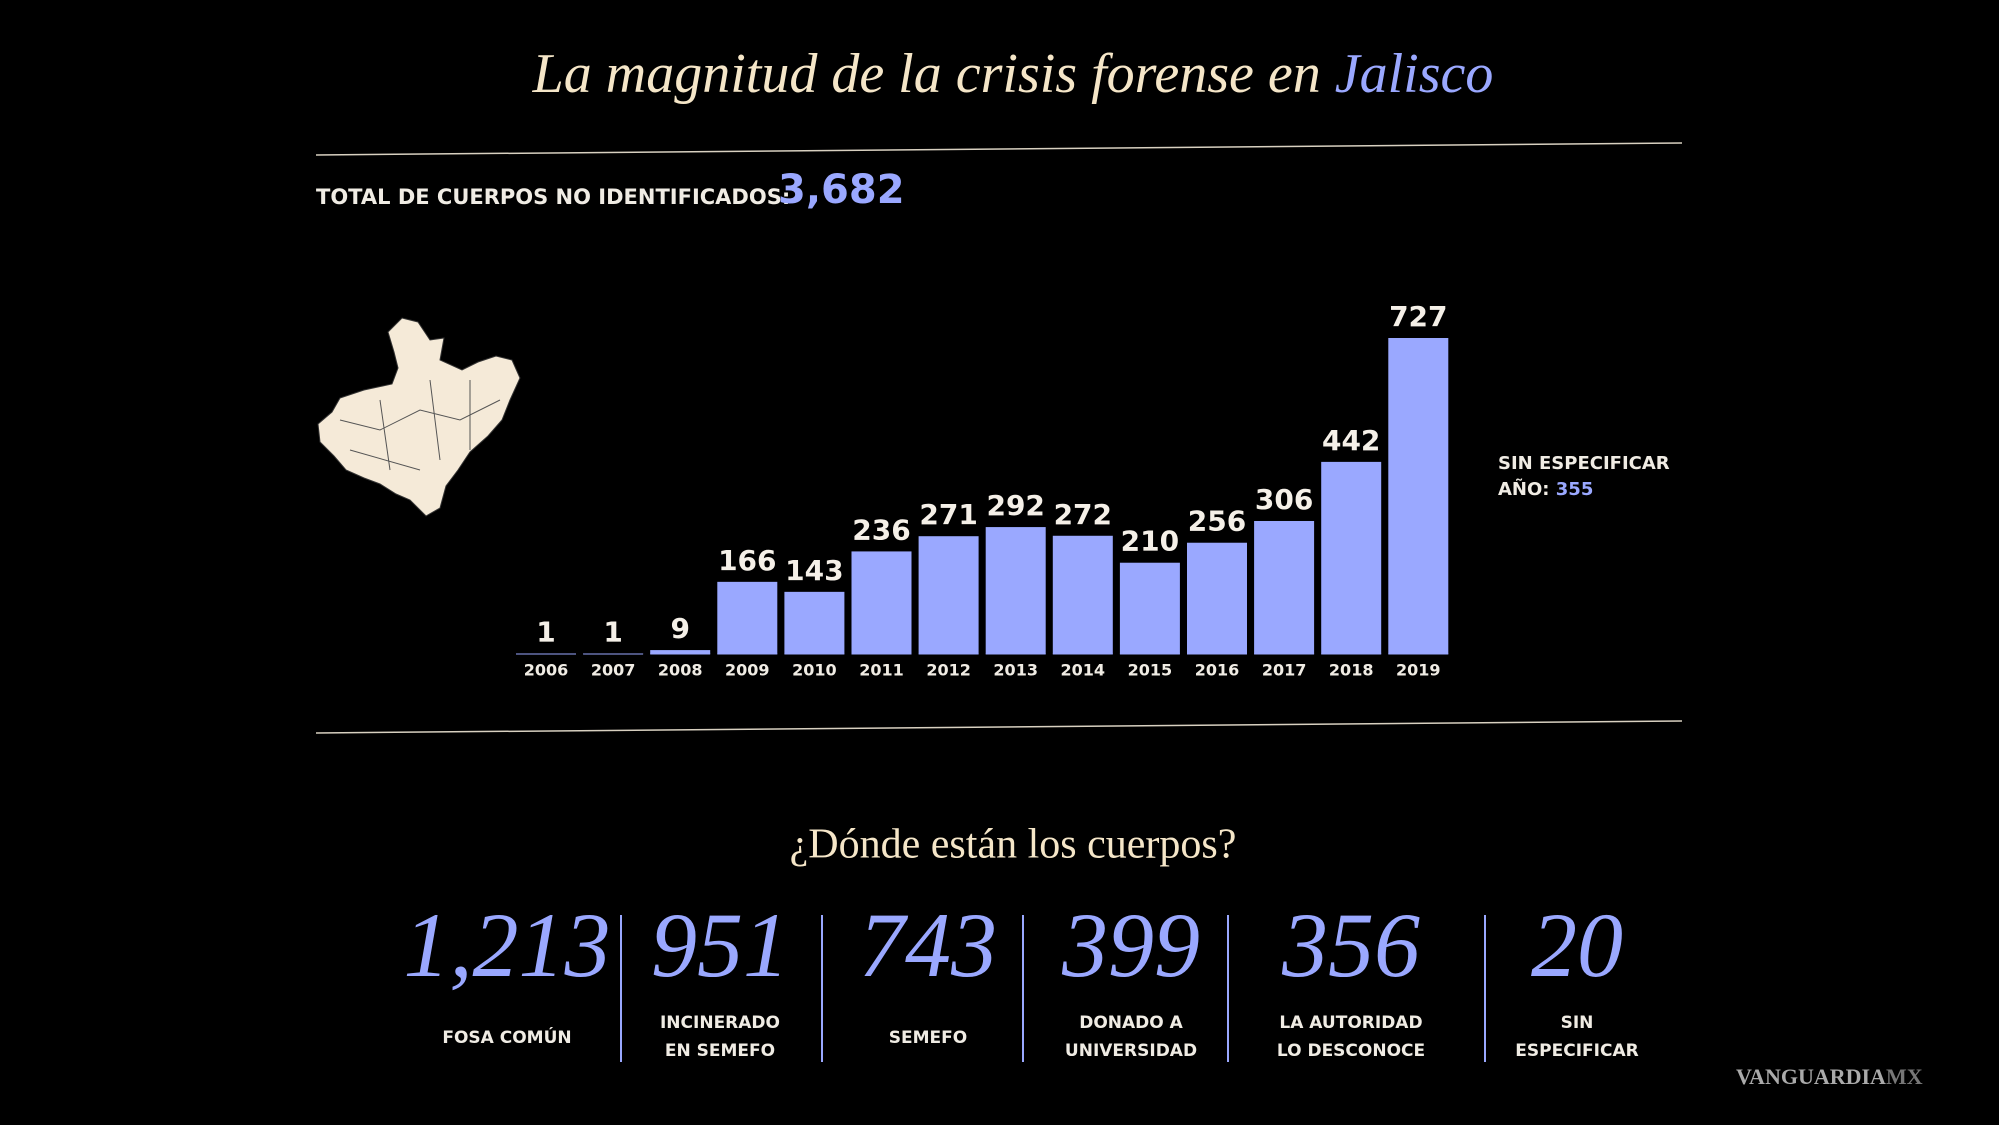 Image resolution: width=1999 pixels, height=1125 pixels. Describe the element at coordinates (1217, 521) in the screenshot. I see `value-label: 256` at that location.